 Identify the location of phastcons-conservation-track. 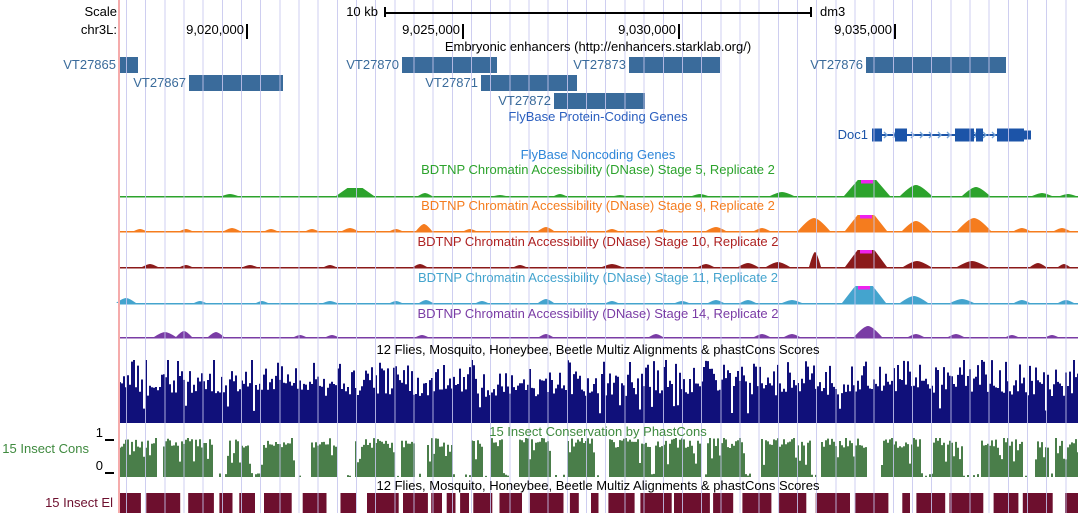
(598, 457).